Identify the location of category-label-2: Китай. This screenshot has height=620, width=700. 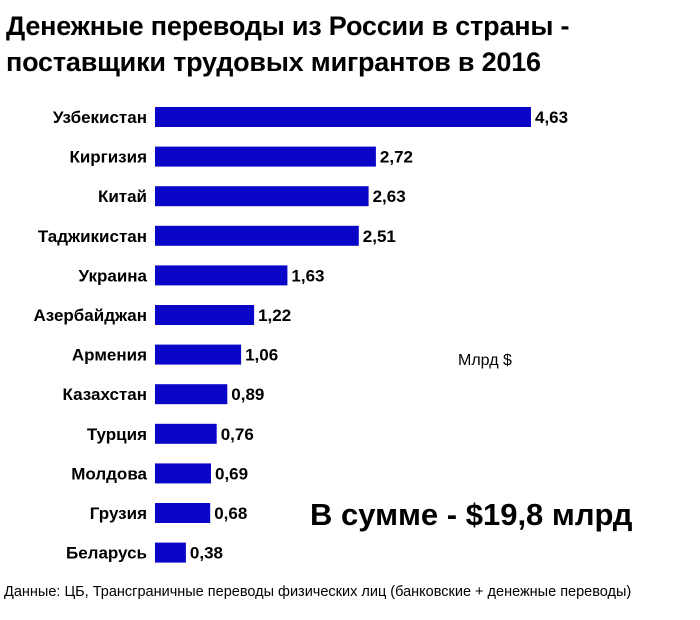
(122, 196).